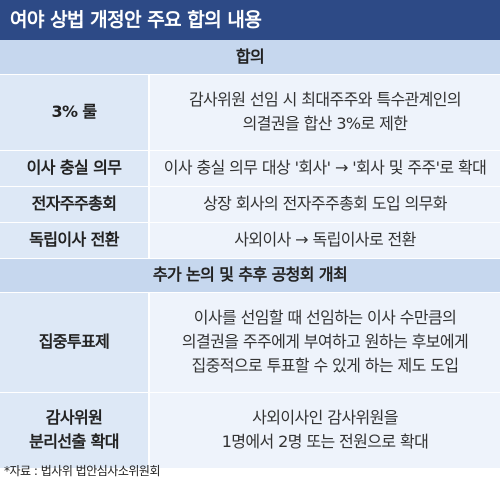  What do you see at coordinates (250, 57) in the screenshot?
I see `section-header-agreement: 합의` at bounding box center [250, 57].